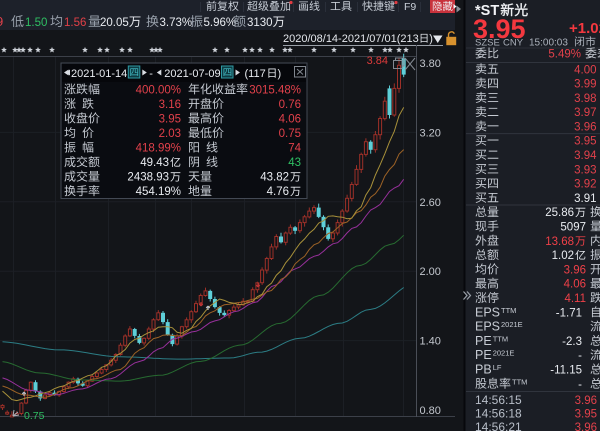  What do you see at coordinates (148, 178) in the screenshot?
I see `svg-text: 2438.93` at bounding box center [148, 178].